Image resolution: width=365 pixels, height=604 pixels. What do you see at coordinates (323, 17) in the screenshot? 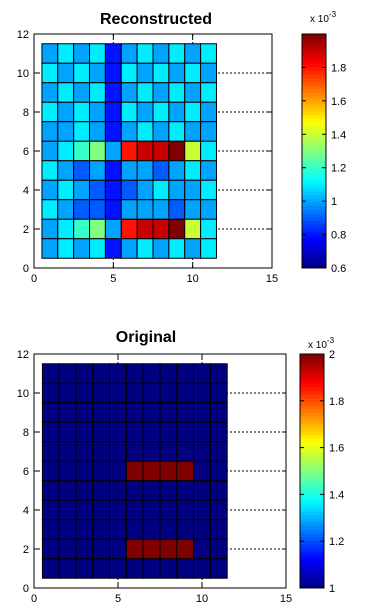
I see `colorbar-multiplier: x 10-3` at bounding box center [323, 17].